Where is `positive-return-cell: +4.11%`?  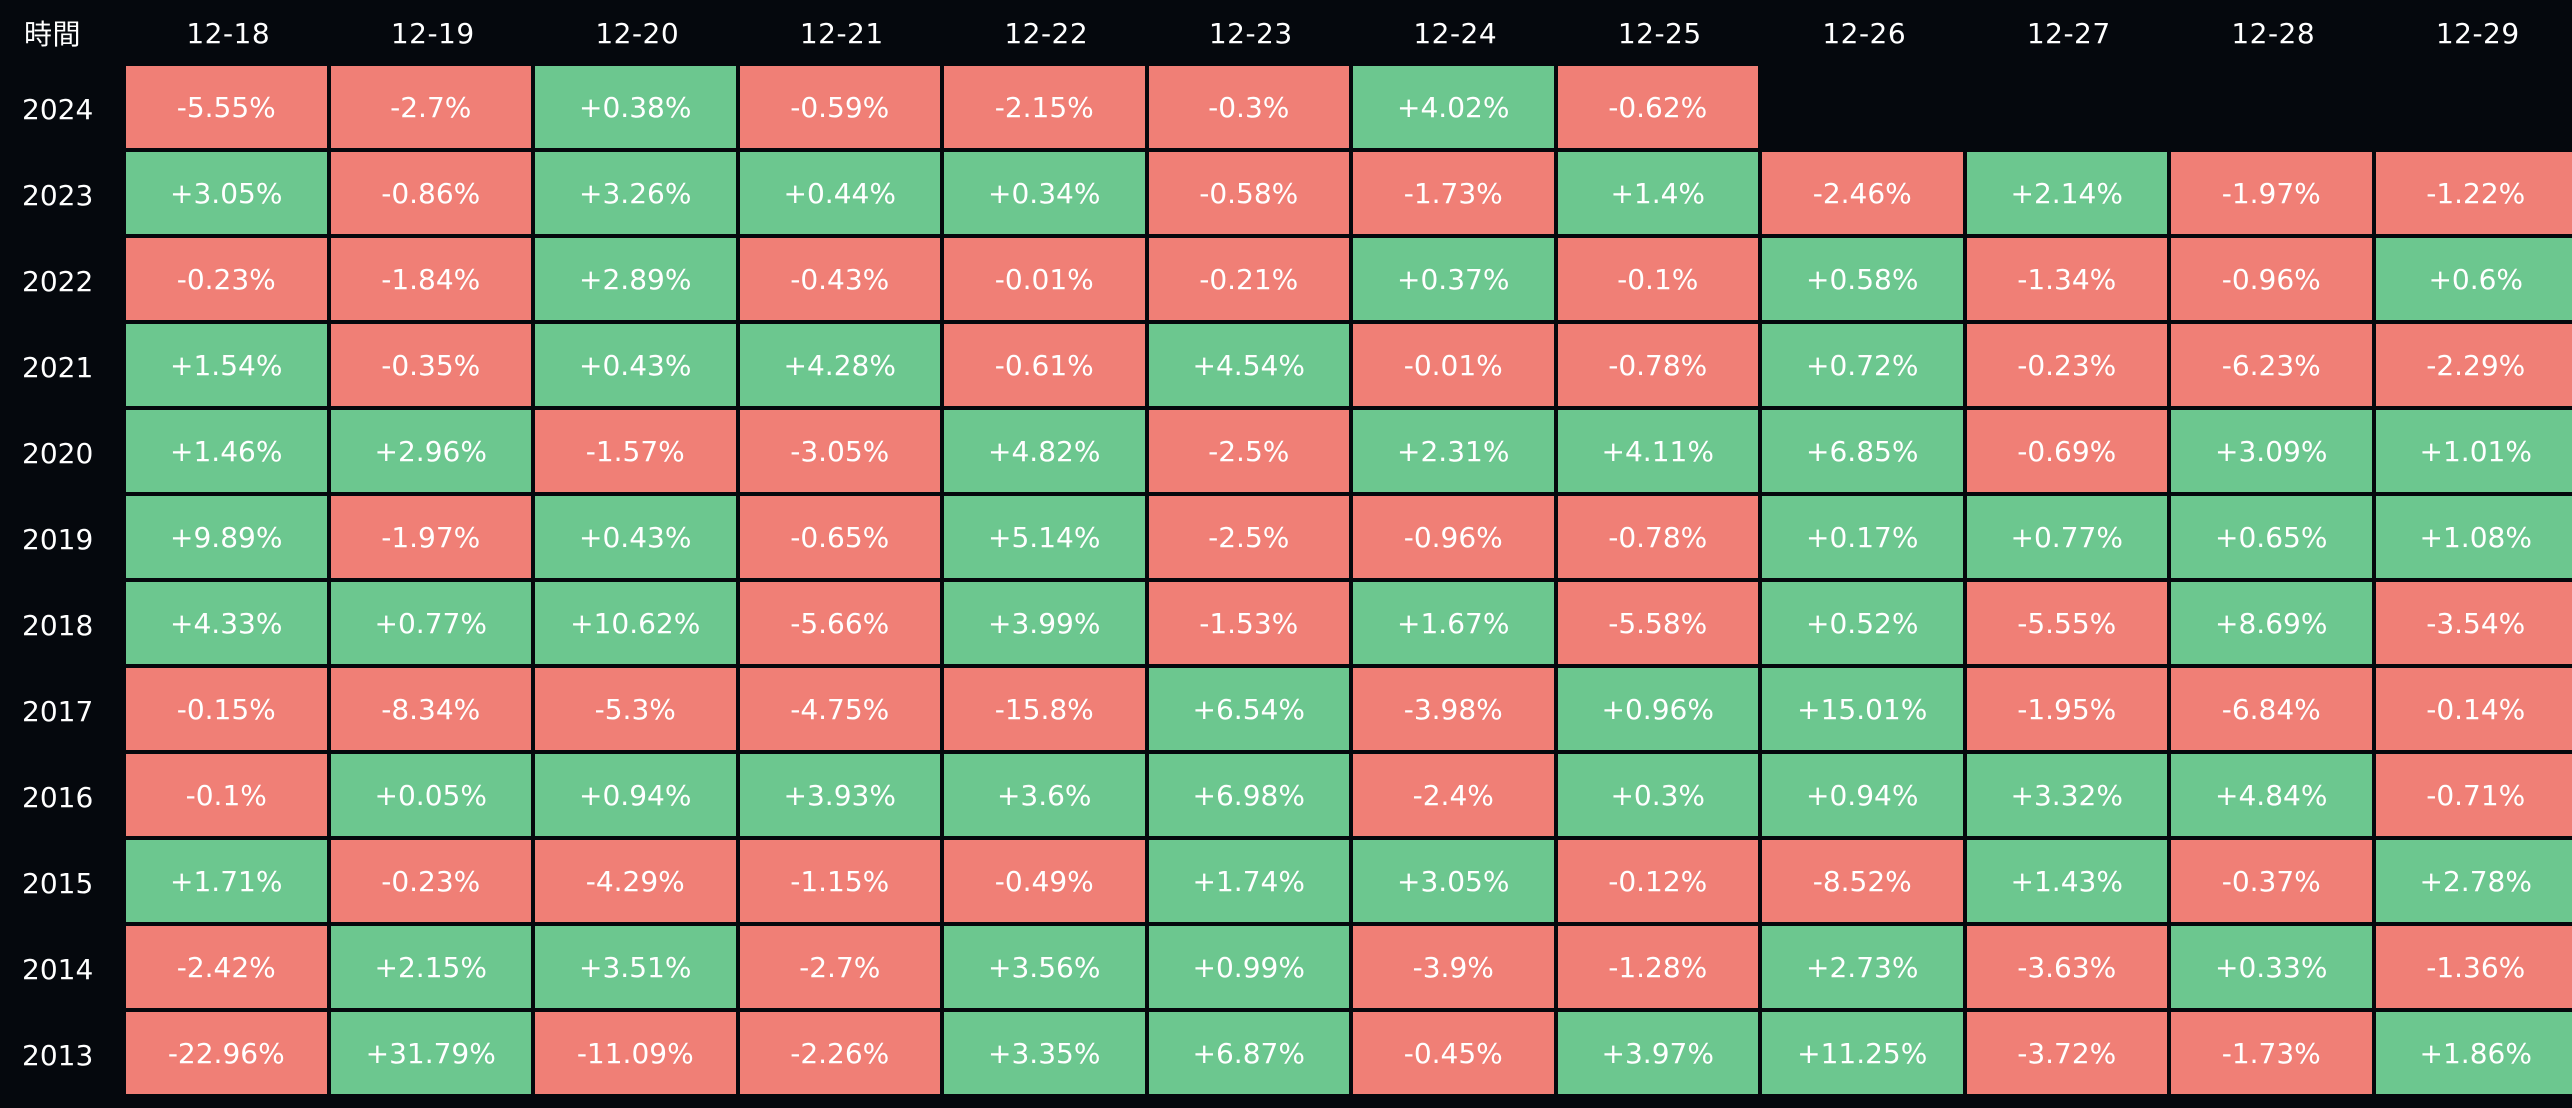
positive-return-cell: +4.11% is located at coordinates (1659, 453).